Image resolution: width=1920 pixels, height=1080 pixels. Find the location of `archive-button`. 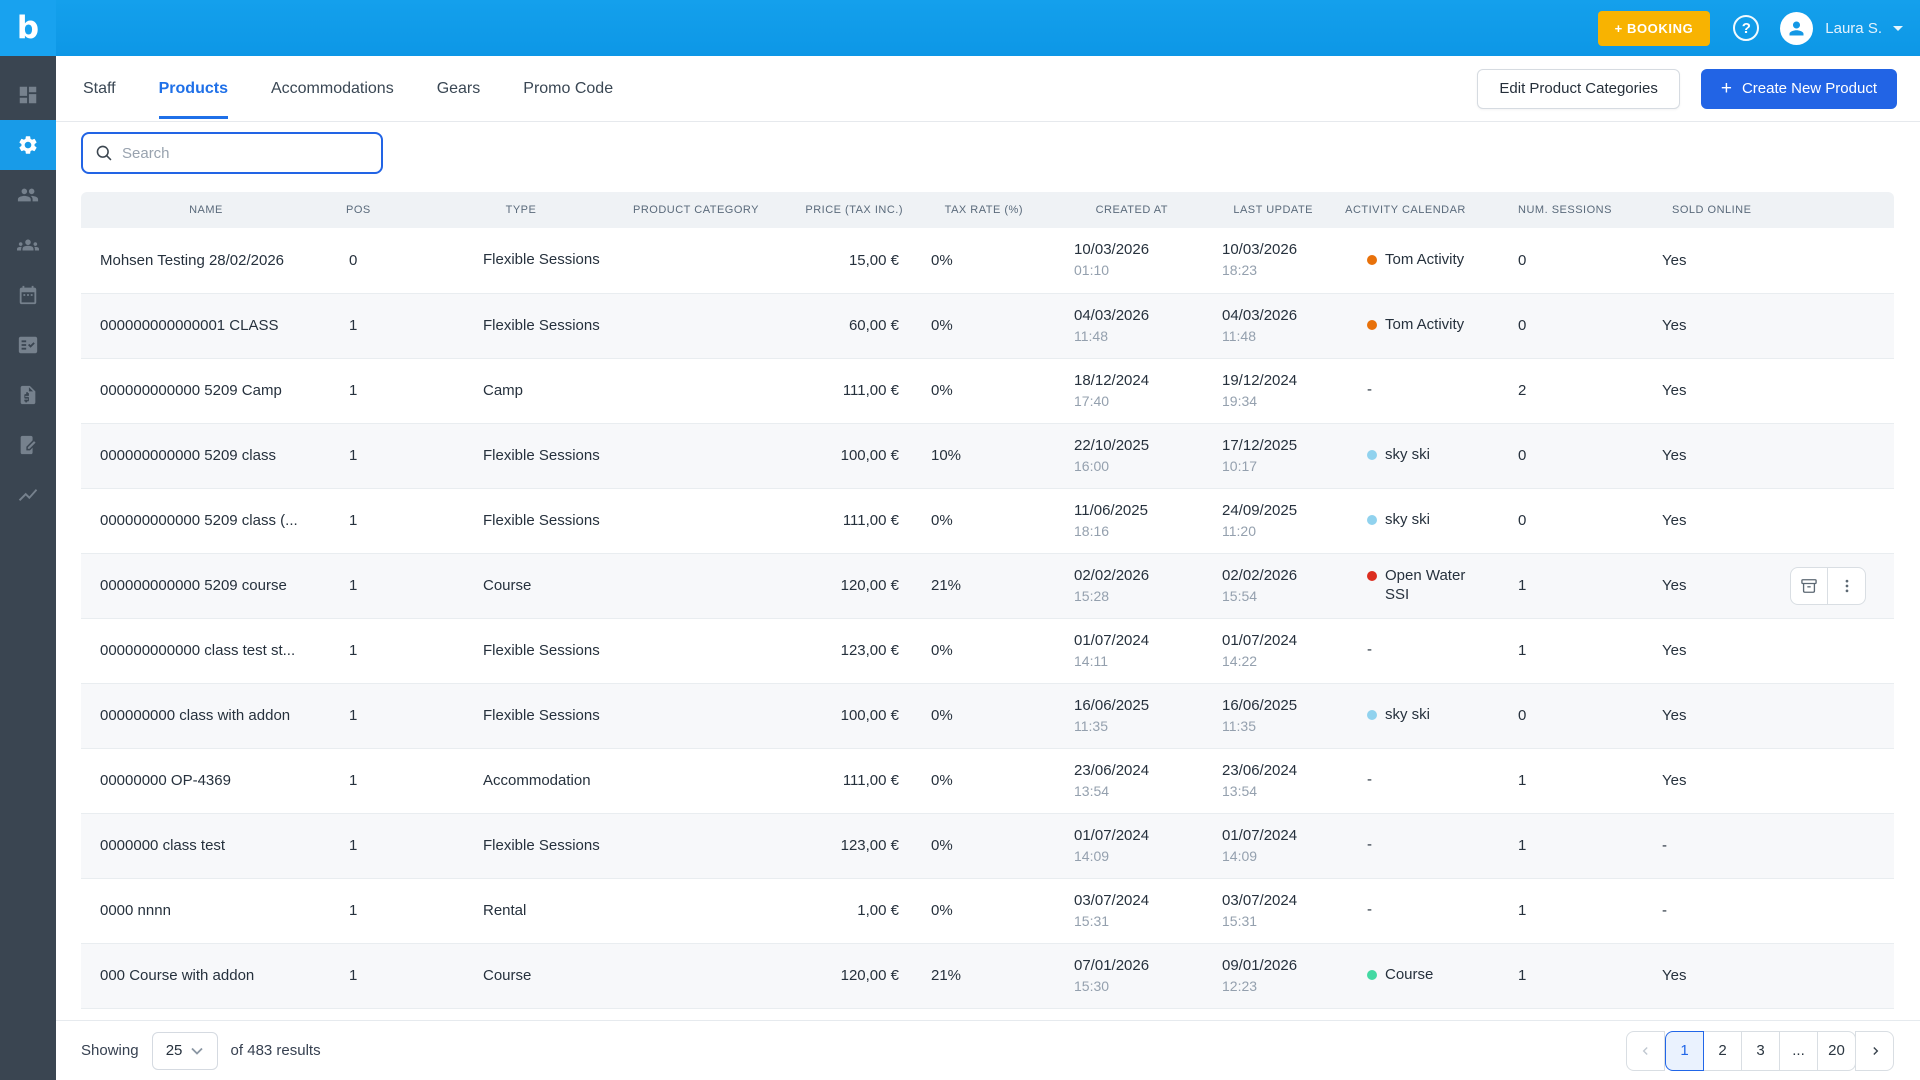

archive-button is located at coordinates (1809, 585).